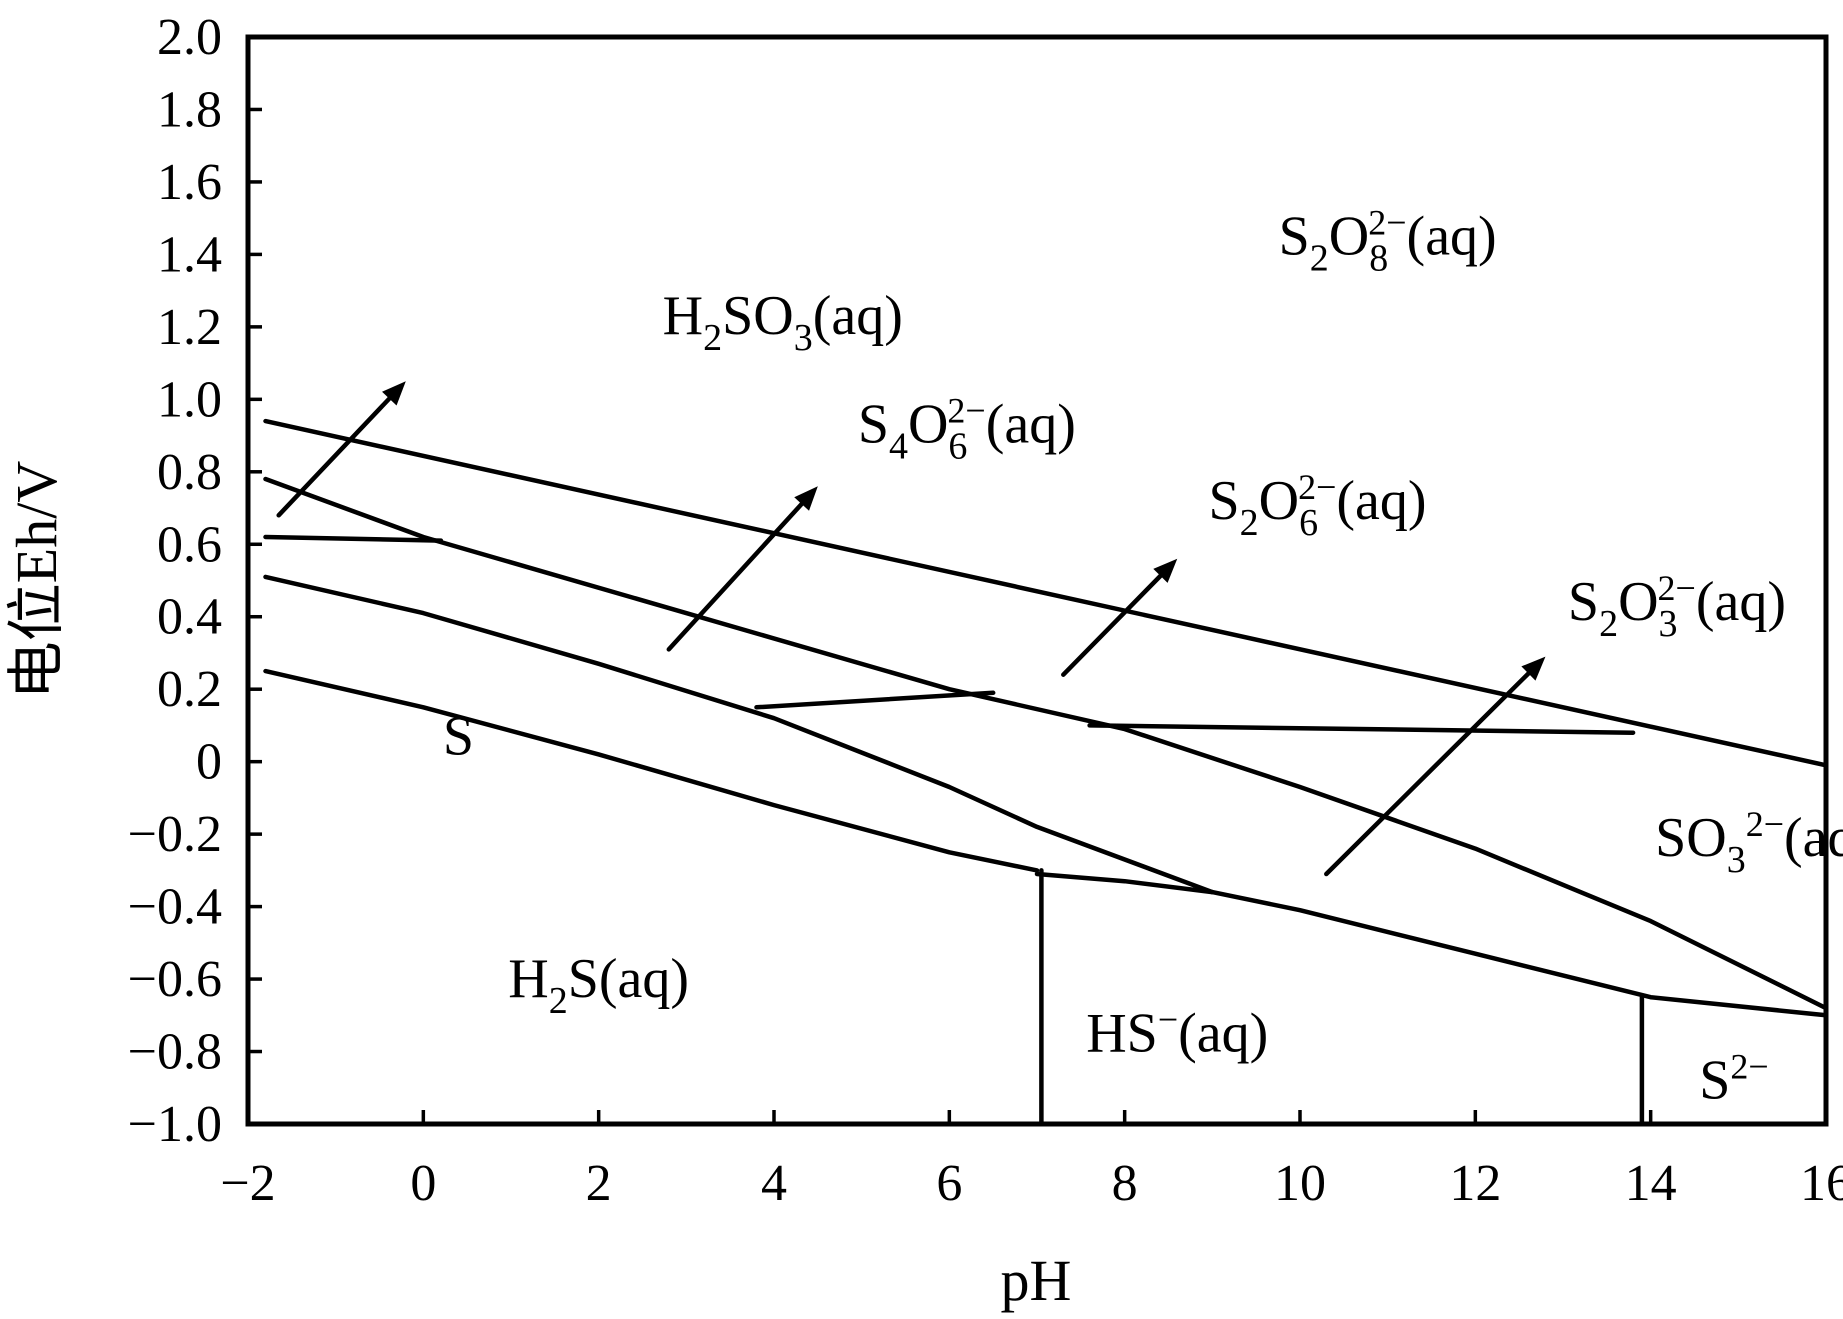 This screenshot has height=1319, width=1843. Describe the element at coordinates (1651, 1183) in the screenshot. I see `x-tick-label: 14` at that location.